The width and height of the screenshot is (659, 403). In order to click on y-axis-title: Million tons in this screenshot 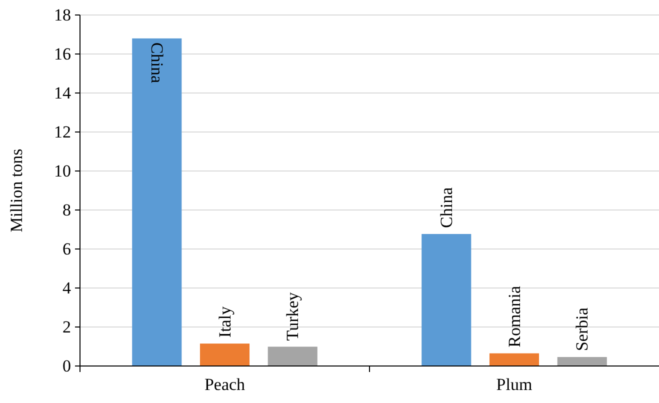, I will do `click(16, 190)`.